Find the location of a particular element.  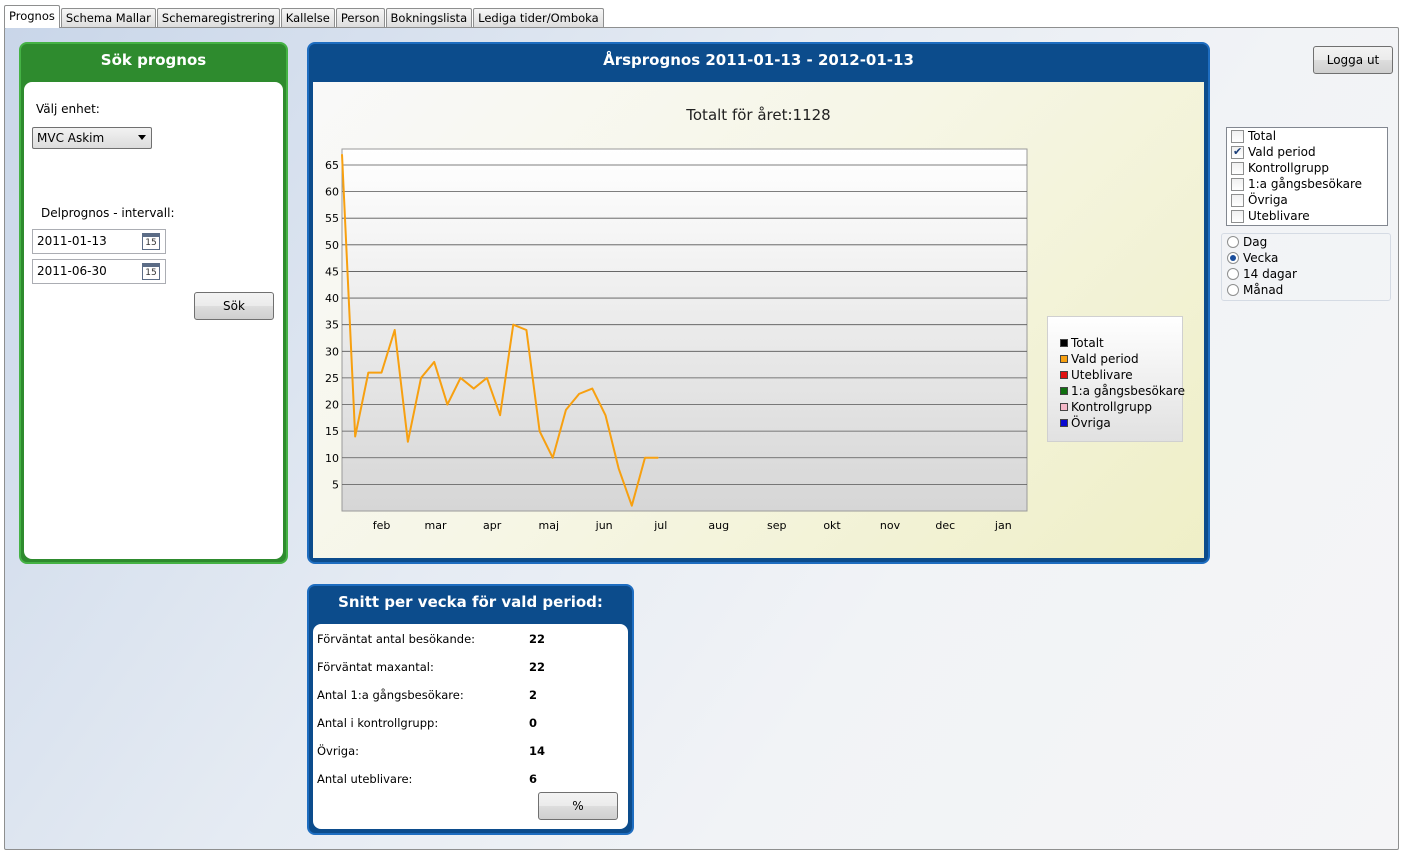

filter-vald-period: Vald period is located at coordinates (1307, 152).